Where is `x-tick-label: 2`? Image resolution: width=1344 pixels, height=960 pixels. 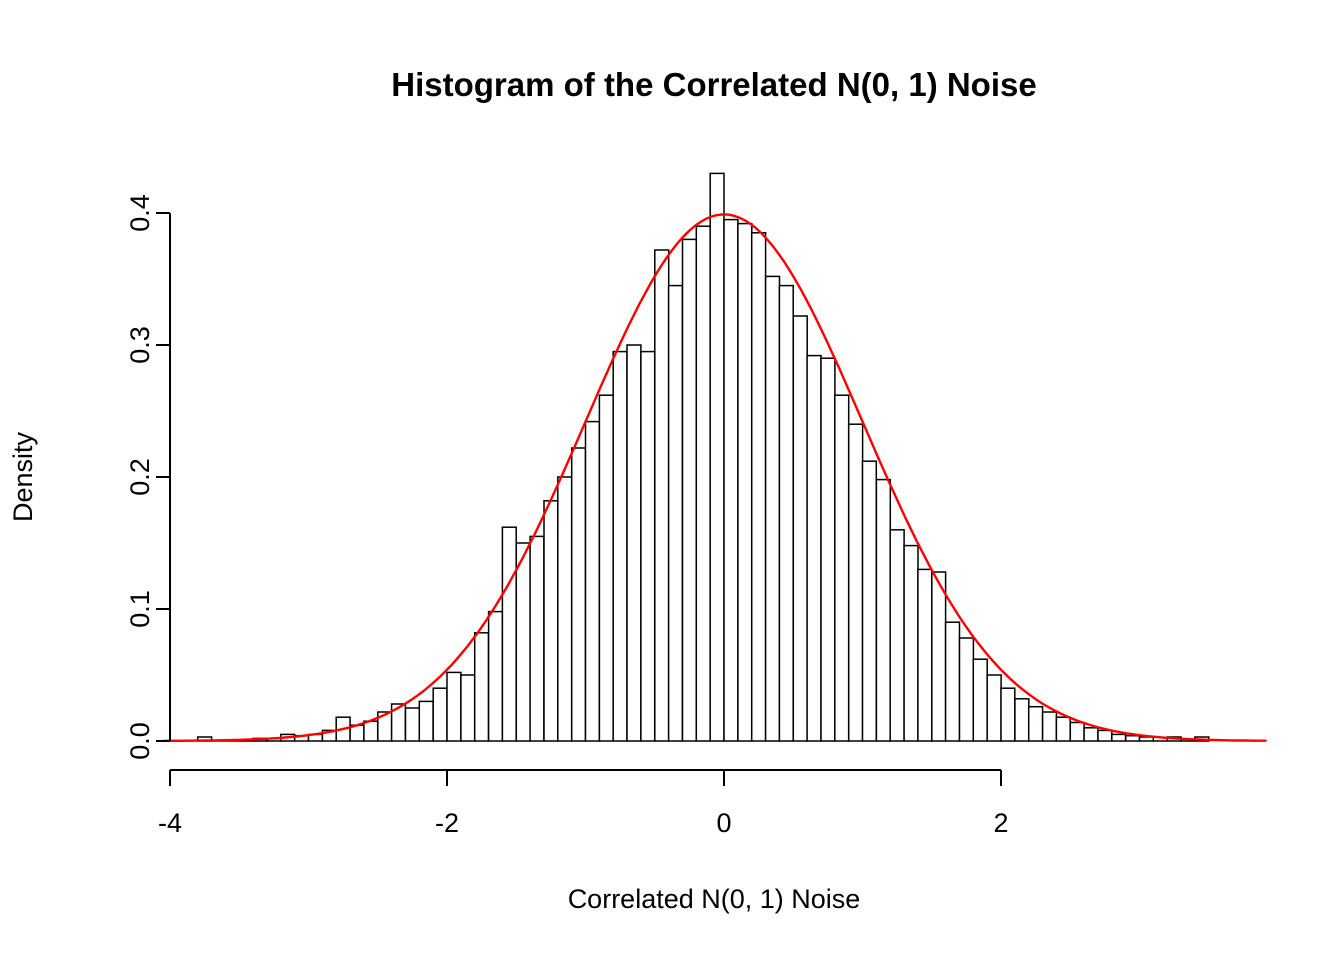
x-tick-label: 2 is located at coordinates (1000, 823).